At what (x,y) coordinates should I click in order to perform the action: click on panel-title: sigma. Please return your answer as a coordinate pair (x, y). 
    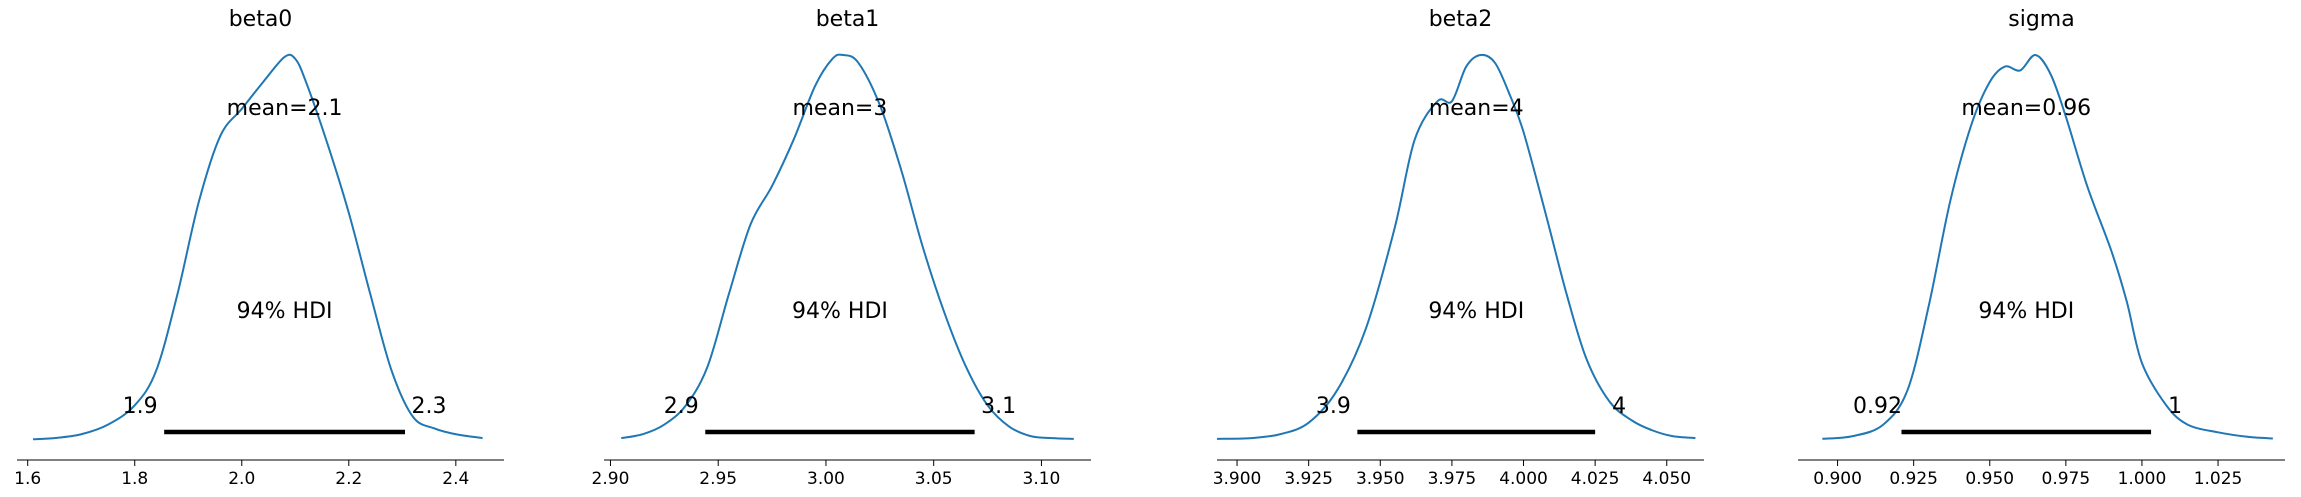
    Looking at the image, I should click on (2041, 19).